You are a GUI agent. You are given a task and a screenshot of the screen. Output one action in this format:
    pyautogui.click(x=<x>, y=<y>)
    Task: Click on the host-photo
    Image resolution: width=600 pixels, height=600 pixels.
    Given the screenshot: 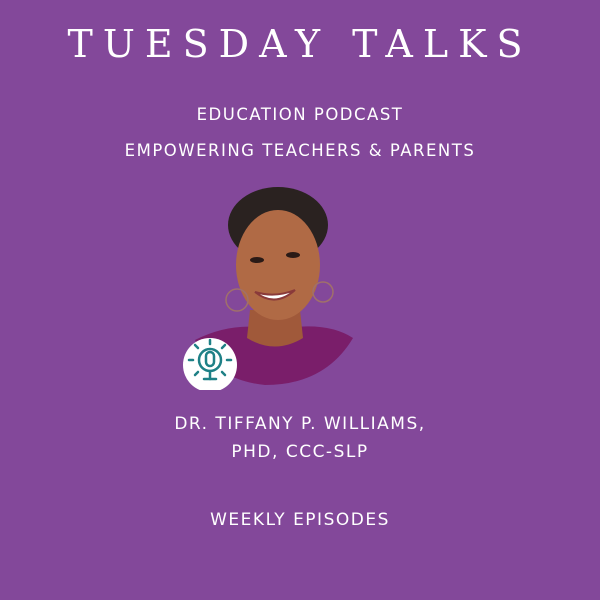 What is the action you would take?
    pyautogui.click(x=268, y=288)
    